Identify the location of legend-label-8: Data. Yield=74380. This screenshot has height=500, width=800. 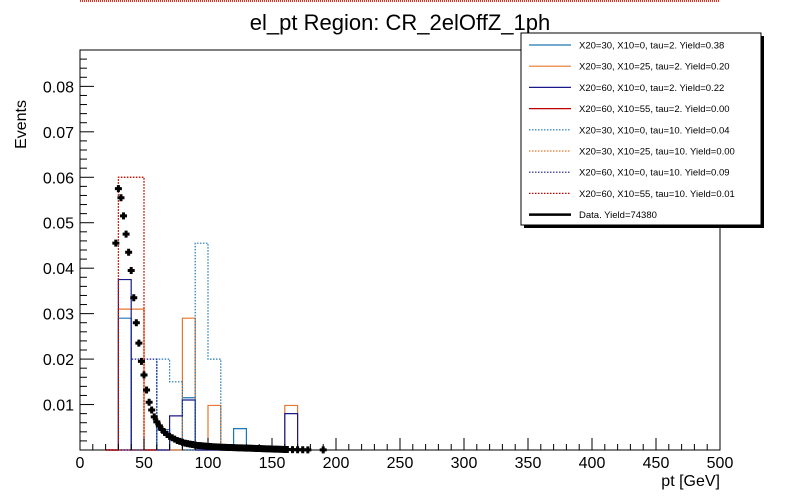
(618, 215).